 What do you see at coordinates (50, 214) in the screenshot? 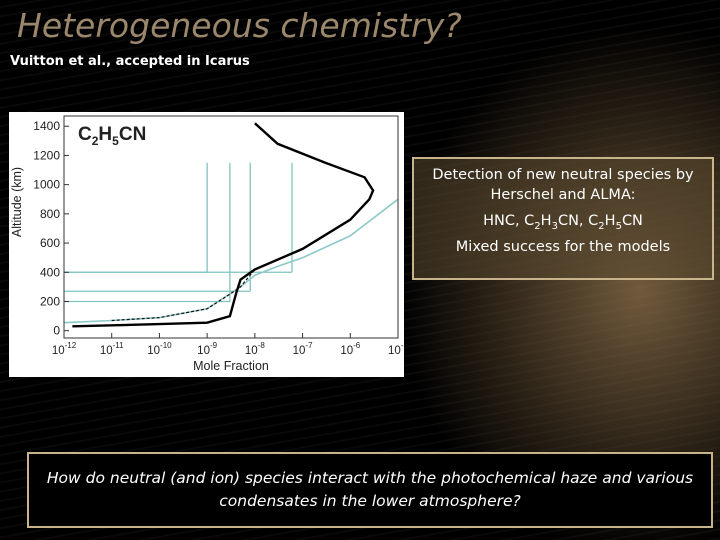
I see `y-tick-label: 800` at bounding box center [50, 214].